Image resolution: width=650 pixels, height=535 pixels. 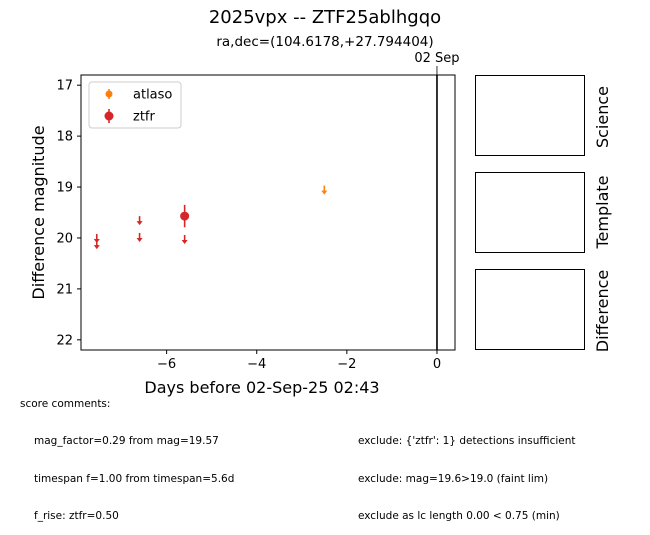 What do you see at coordinates (64, 137) in the screenshot?
I see `y-tick-label: 18` at bounding box center [64, 137].